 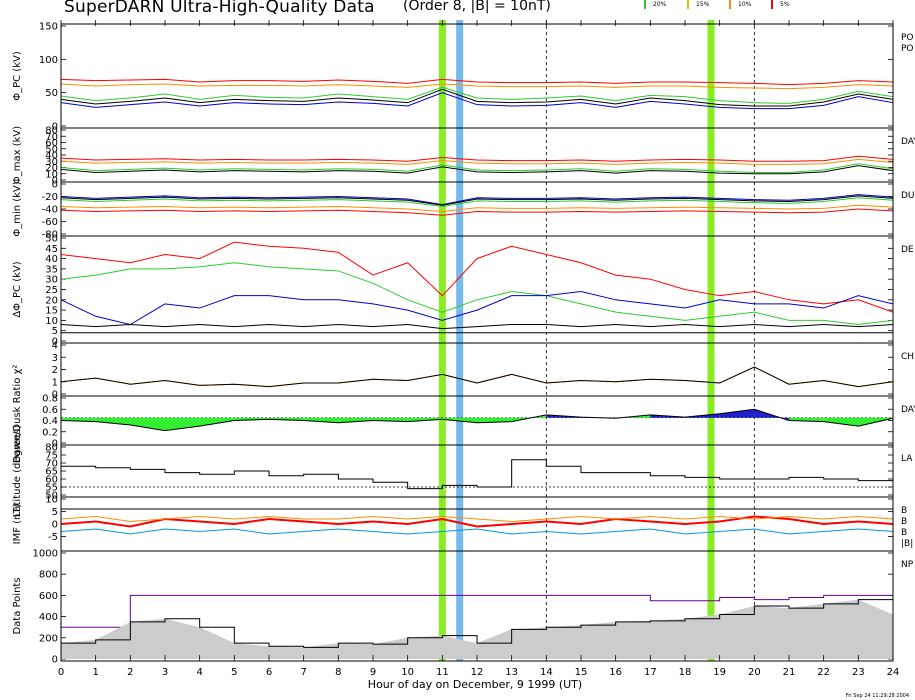 What do you see at coordinates (907, 565) in the screenshot?
I see `right-label-npts-0: NP` at bounding box center [907, 565].